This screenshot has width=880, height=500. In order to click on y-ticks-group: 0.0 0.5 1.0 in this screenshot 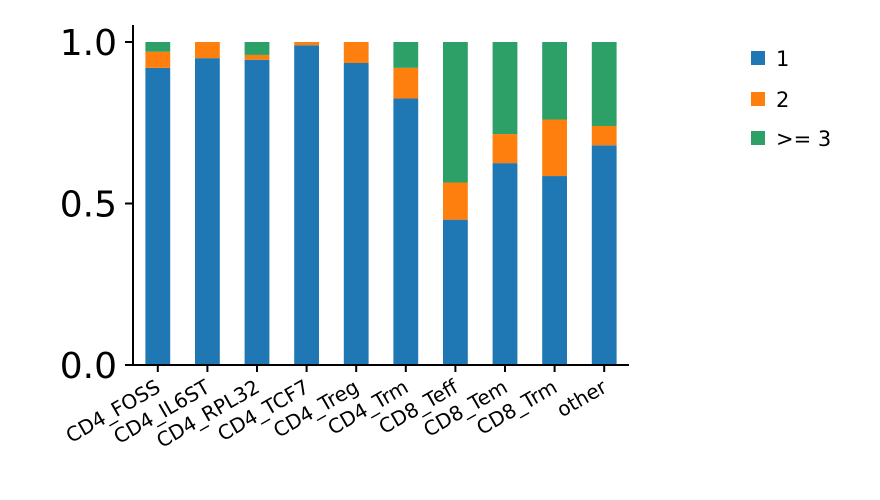, I will do `click(96, 205)`.